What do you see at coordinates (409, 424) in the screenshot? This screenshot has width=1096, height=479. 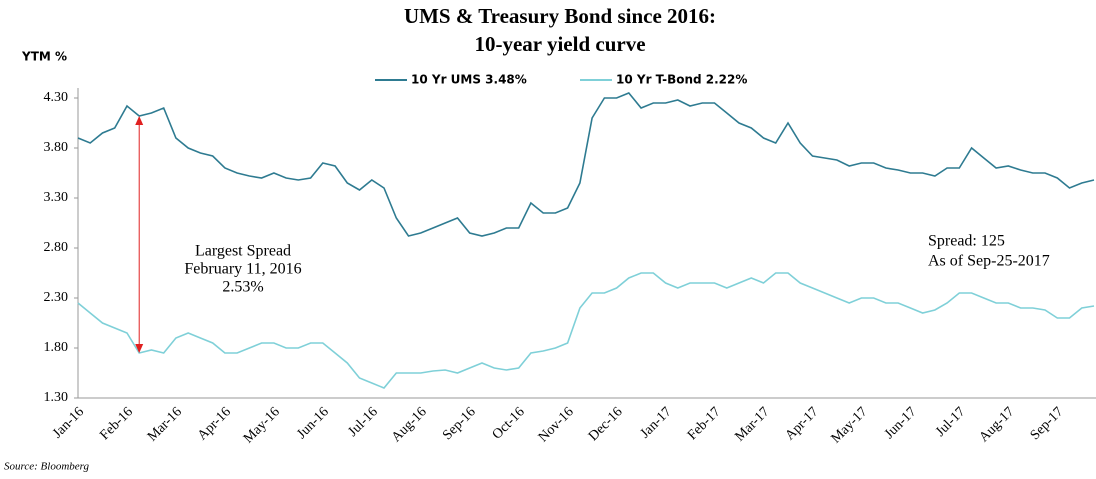 I see `x-tick-label: Aug-16` at bounding box center [409, 424].